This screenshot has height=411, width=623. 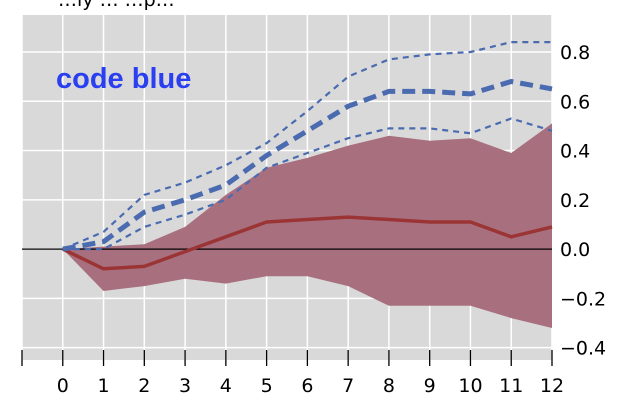 I want to click on x-tick-label: 0, so click(x=63, y=386).